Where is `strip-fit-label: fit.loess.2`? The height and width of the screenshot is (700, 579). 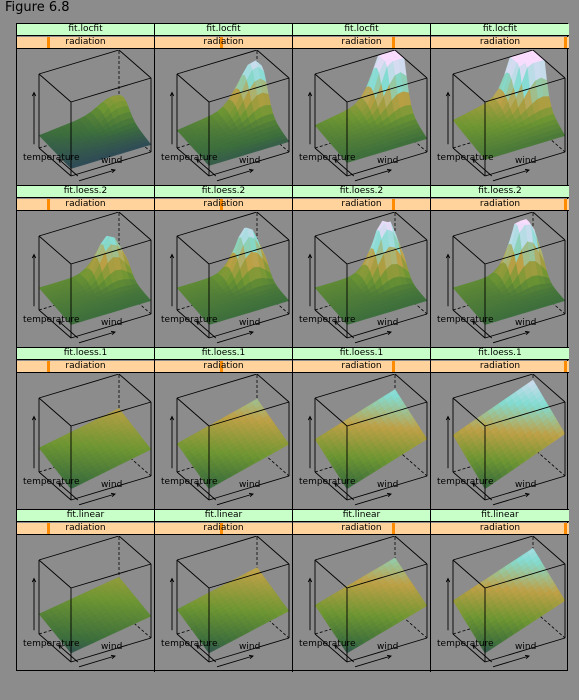
strip-fit-label: fit.loess.2 is located at coordinates (85, 192).